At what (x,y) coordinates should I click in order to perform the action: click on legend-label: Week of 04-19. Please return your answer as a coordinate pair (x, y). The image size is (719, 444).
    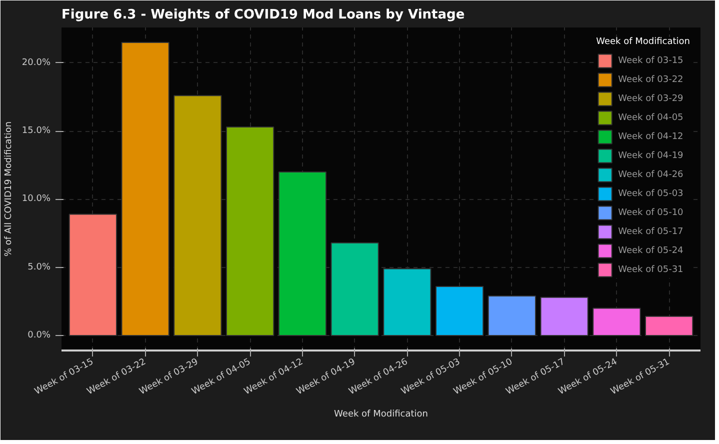
    Looking at the image, I should click on (651, 156).